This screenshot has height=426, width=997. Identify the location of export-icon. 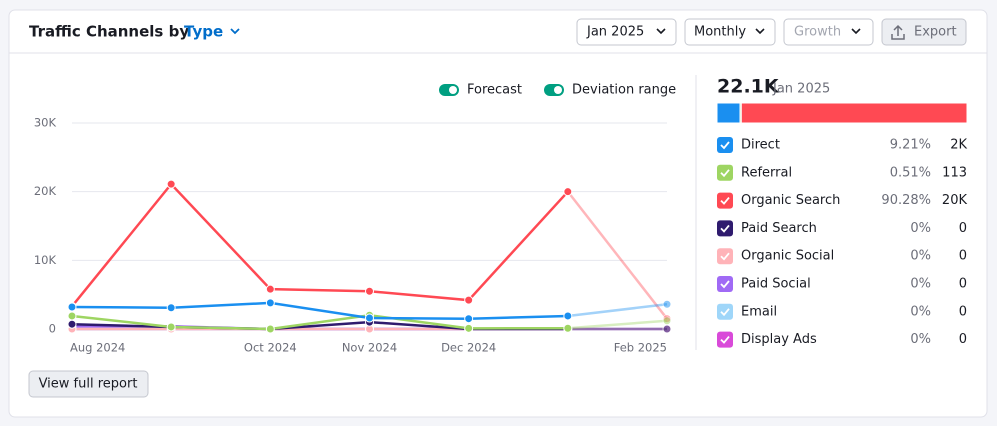
(898, 32).